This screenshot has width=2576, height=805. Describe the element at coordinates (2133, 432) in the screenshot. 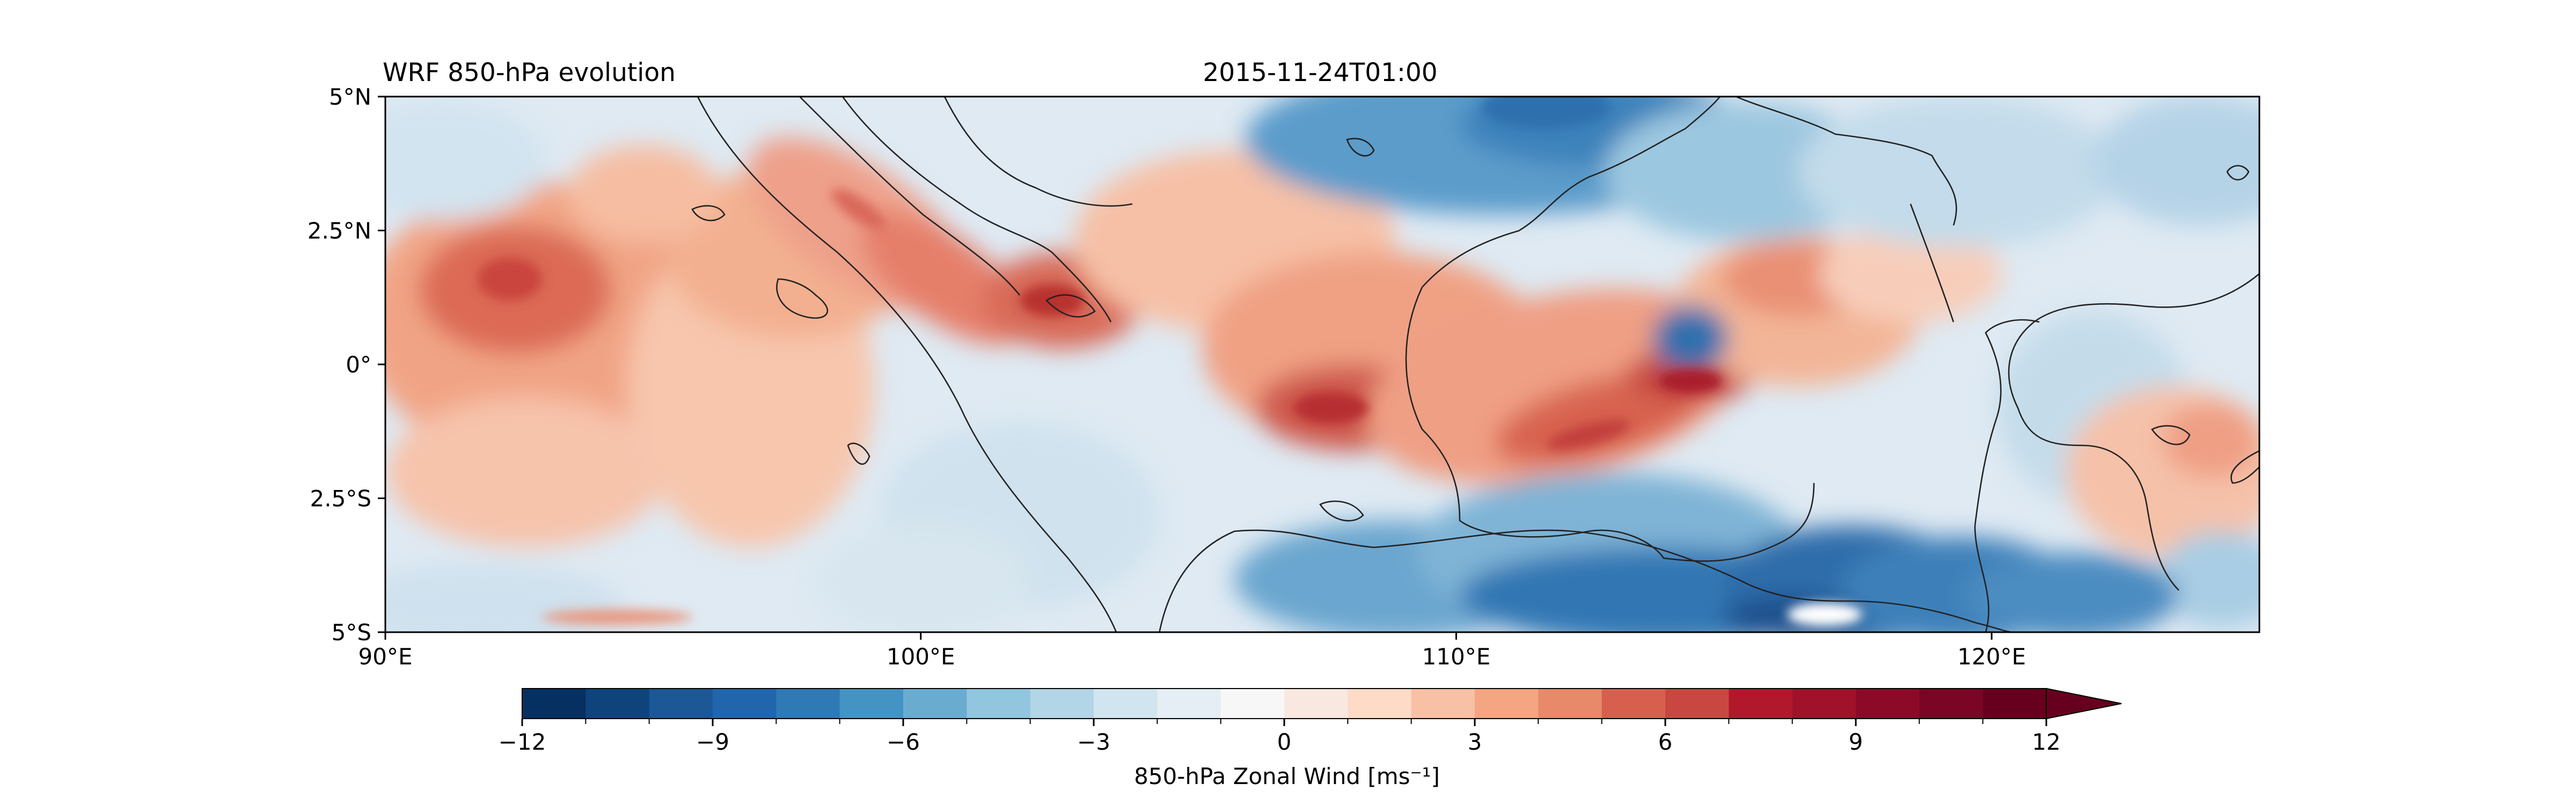

I see `sulawesi-north-arm` at that location.